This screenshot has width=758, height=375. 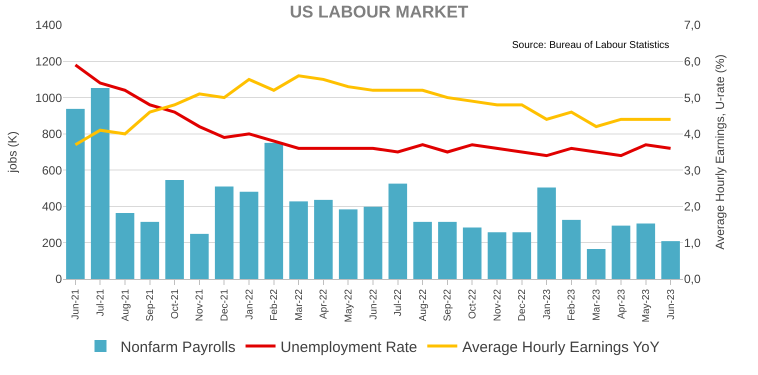 What do you see at coordinates (13, 152) in the screenshot?
I see `y-axis-title: jobs (K)` at bounding box center [13, 152].